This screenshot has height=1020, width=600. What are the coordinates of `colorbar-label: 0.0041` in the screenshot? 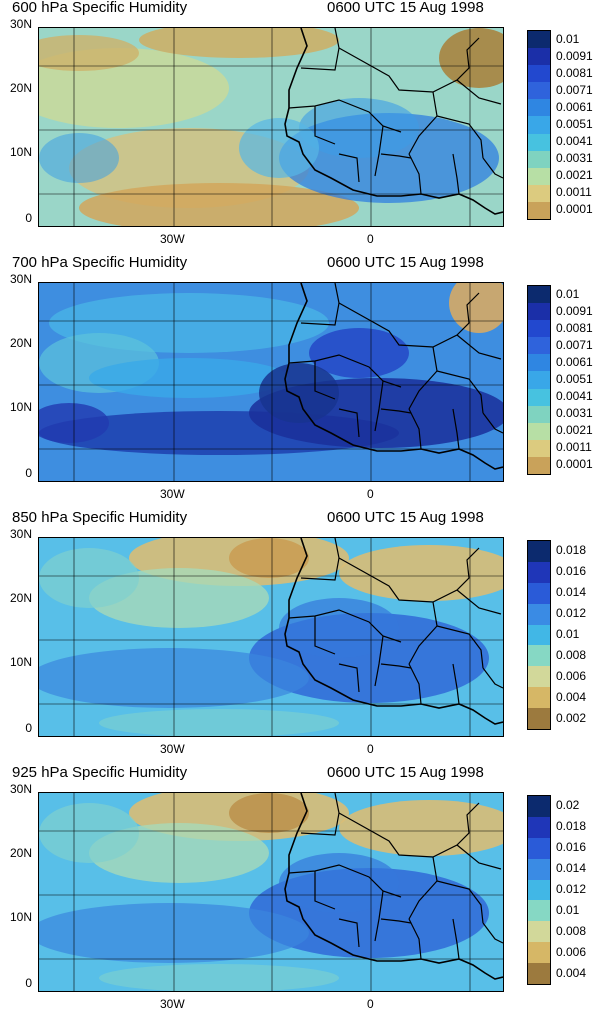 It's located at (574, 141).